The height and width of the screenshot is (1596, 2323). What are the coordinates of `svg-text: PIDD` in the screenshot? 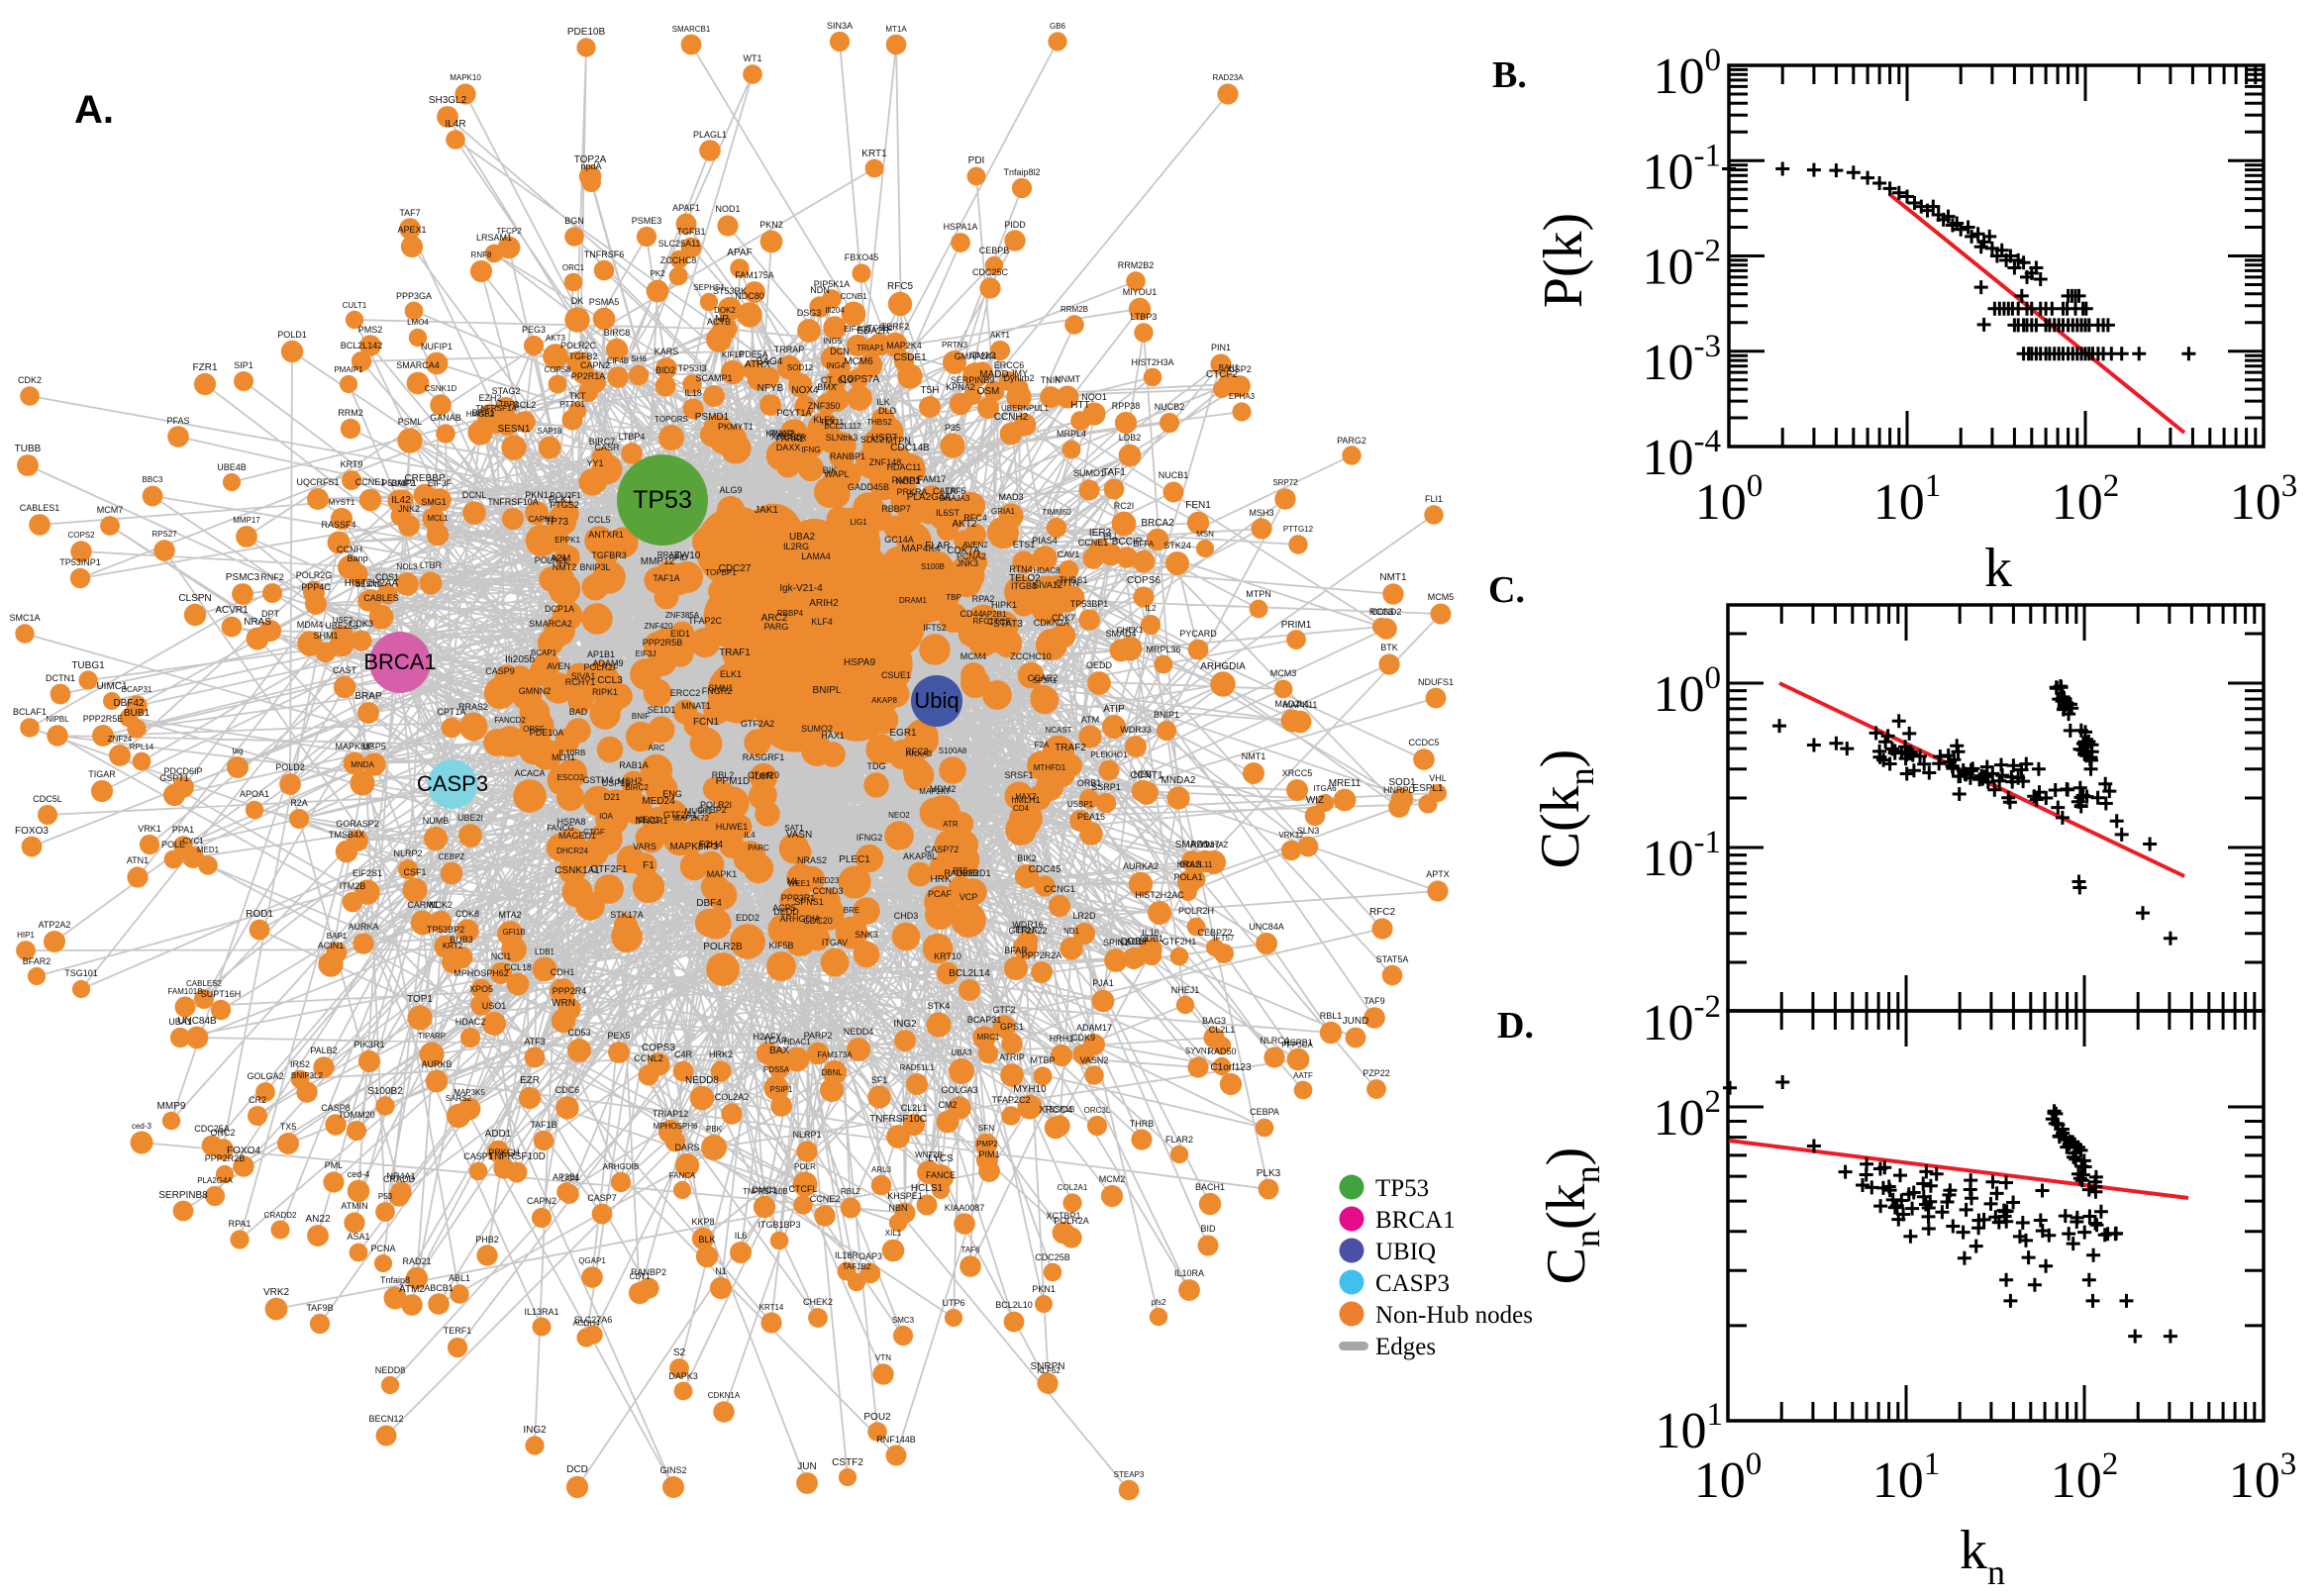 It's located at (1015, 225).